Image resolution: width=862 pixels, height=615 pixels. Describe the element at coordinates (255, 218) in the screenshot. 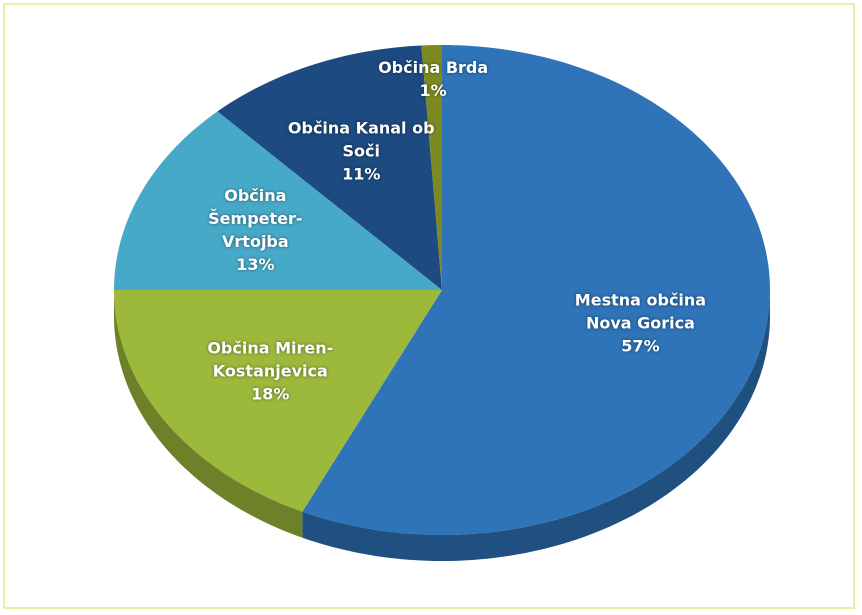

I see `slice-name: Občina Šempeter-Vrtojba` at that location.